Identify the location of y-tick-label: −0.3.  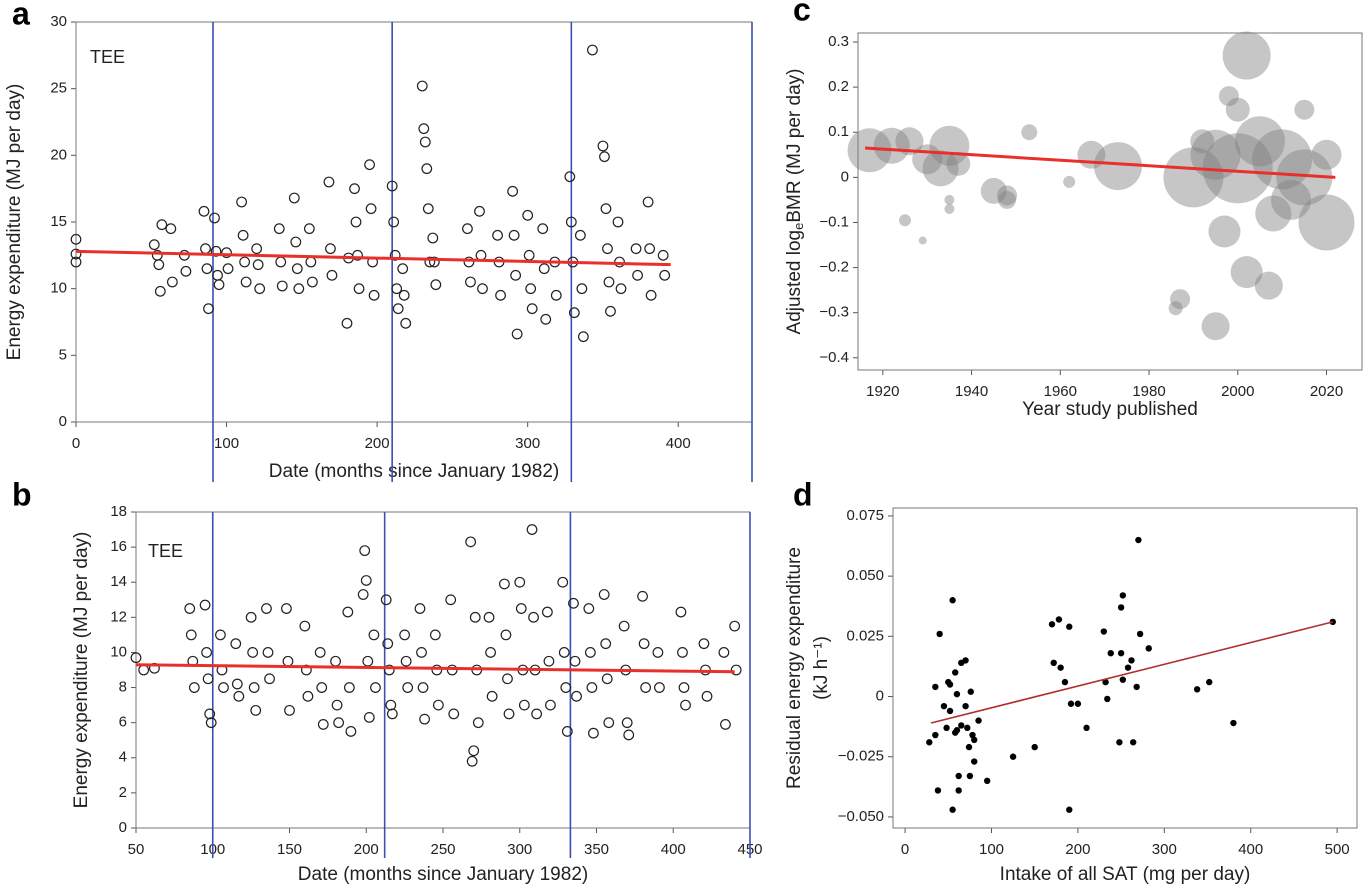
(834, 312).